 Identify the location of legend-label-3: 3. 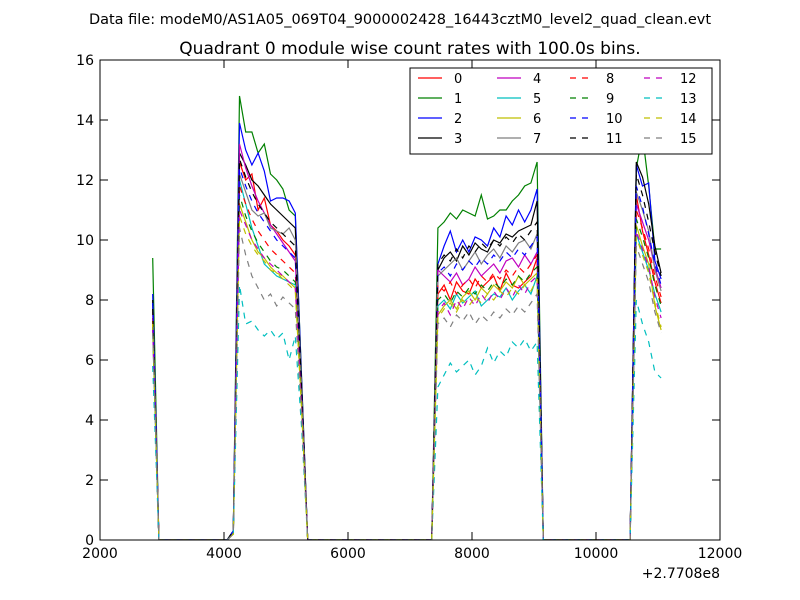
(458, 139).